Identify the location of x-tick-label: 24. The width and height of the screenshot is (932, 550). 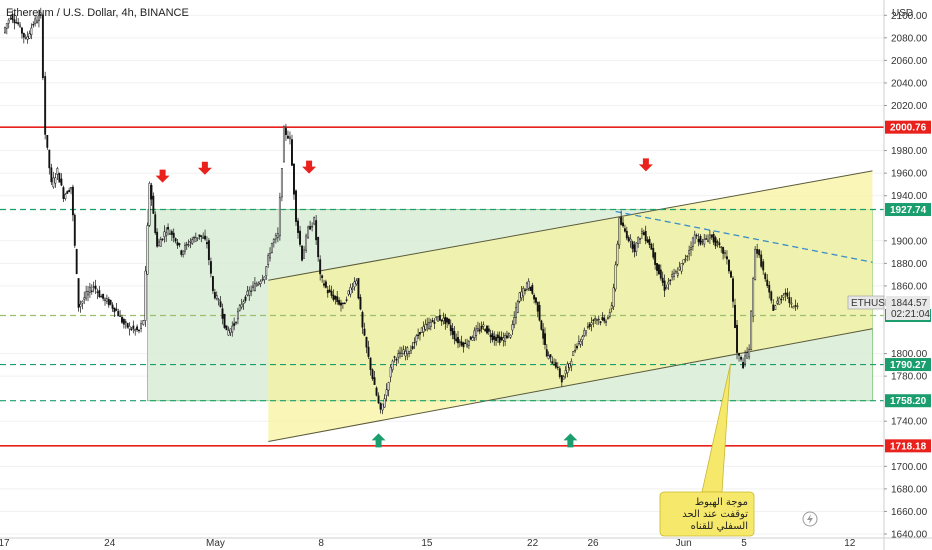
(110, 543).